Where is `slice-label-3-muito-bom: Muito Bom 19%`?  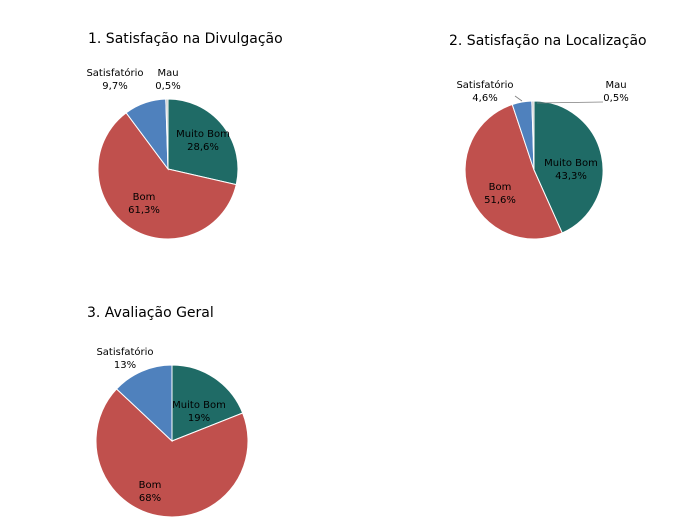
slice-label-3-muito-bom: Muito Bom 19% is located at coordinates (199, 412).